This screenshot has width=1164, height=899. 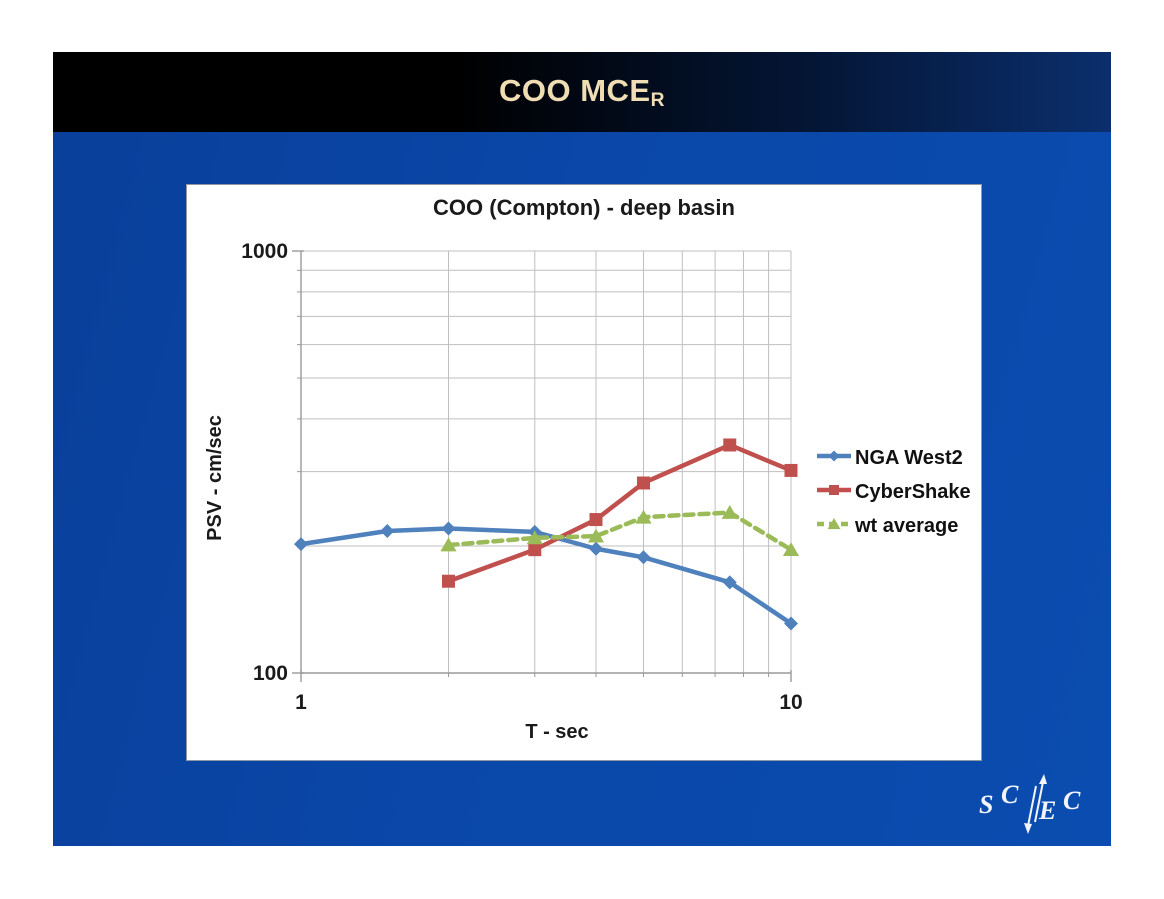 What do you see at coordinates (986, 804) in the screenshot?
I see `scec-letter-s: S` at bounding box center [986, 804].